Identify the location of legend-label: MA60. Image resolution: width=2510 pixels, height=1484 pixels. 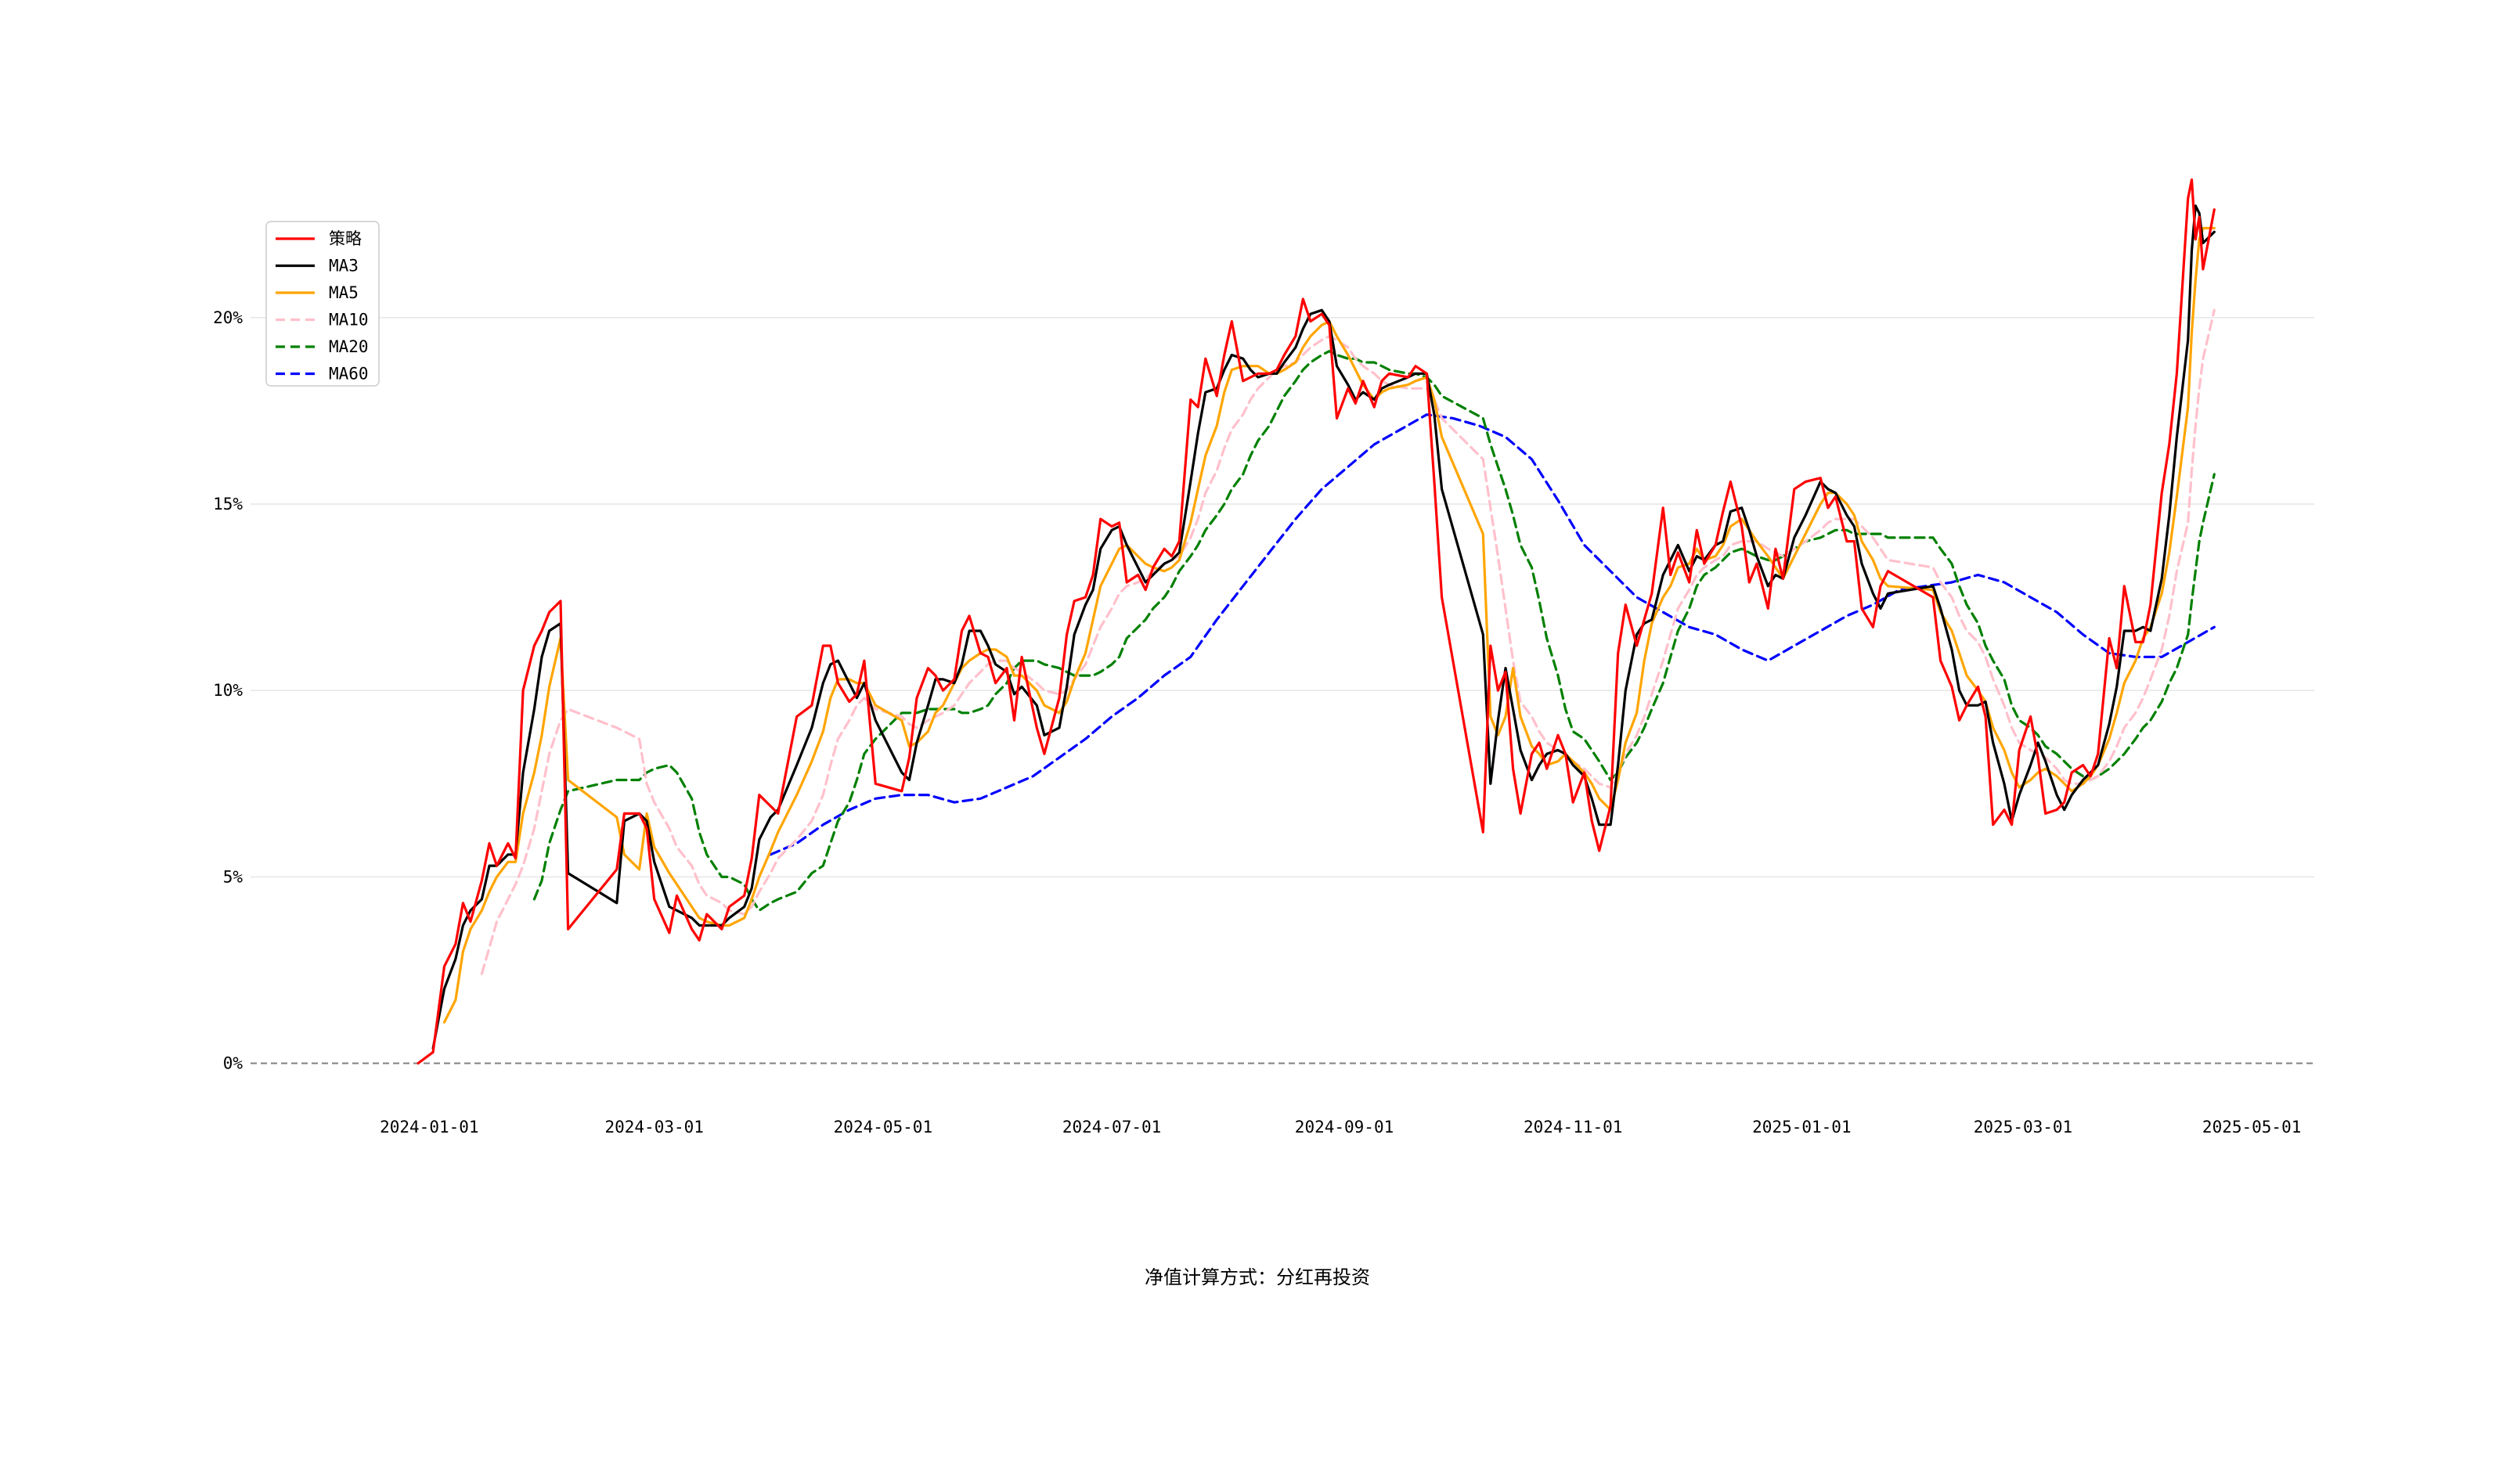
(349, 375).